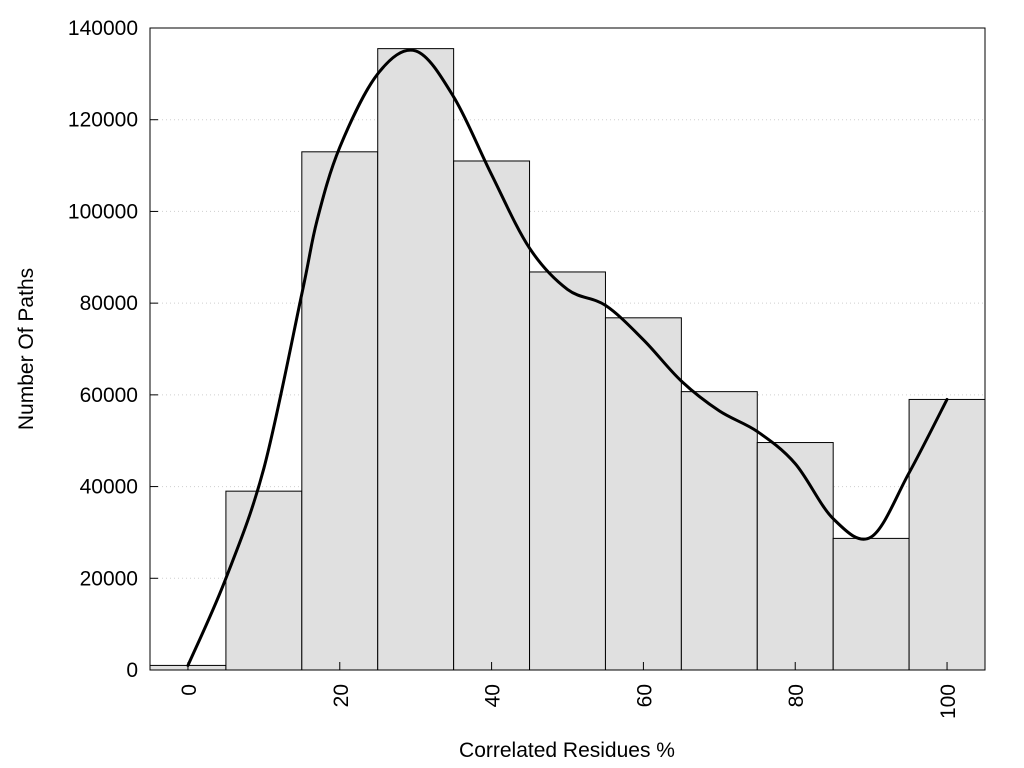 Image resolution: width=1024 pixels, height=768 pixels. Describe the element at coordinates (132, 670) in the screenshot. I see `y-tick-label: 0` at that location.